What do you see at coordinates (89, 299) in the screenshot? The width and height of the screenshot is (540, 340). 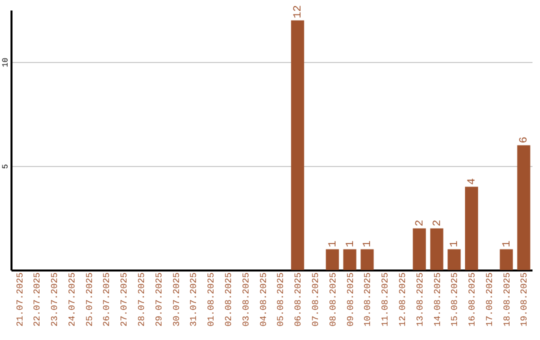 I see `x-tick-label: 25.07.2025` at bounding box center [89, 299].